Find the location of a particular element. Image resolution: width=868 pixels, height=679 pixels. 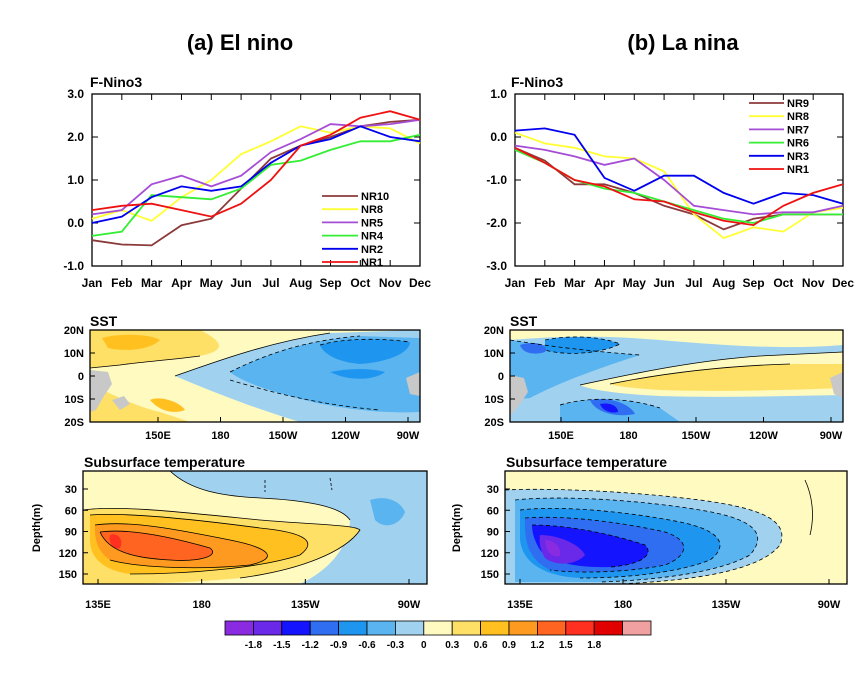

series-line-nr2 is located at coordinates (256, 174).